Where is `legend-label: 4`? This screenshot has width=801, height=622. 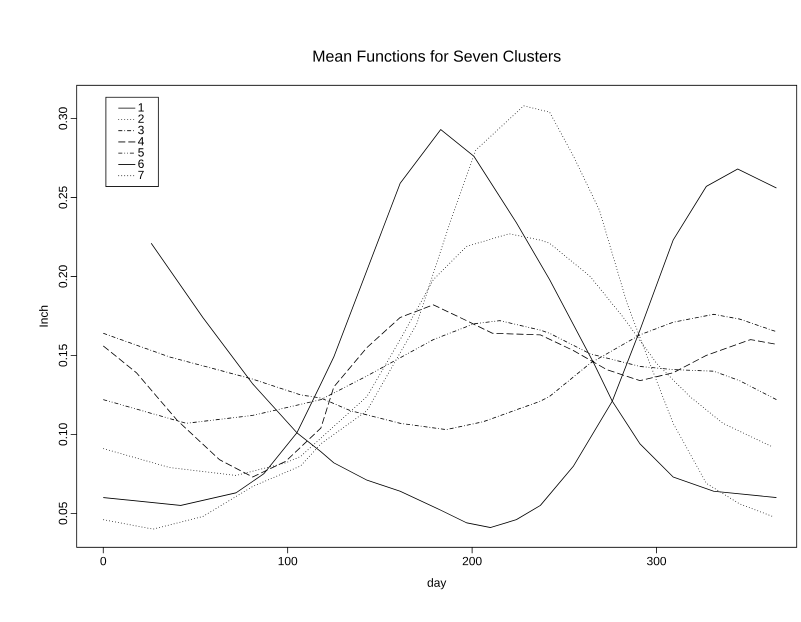
legend-label: 4 is located at coordinates (141, 141).